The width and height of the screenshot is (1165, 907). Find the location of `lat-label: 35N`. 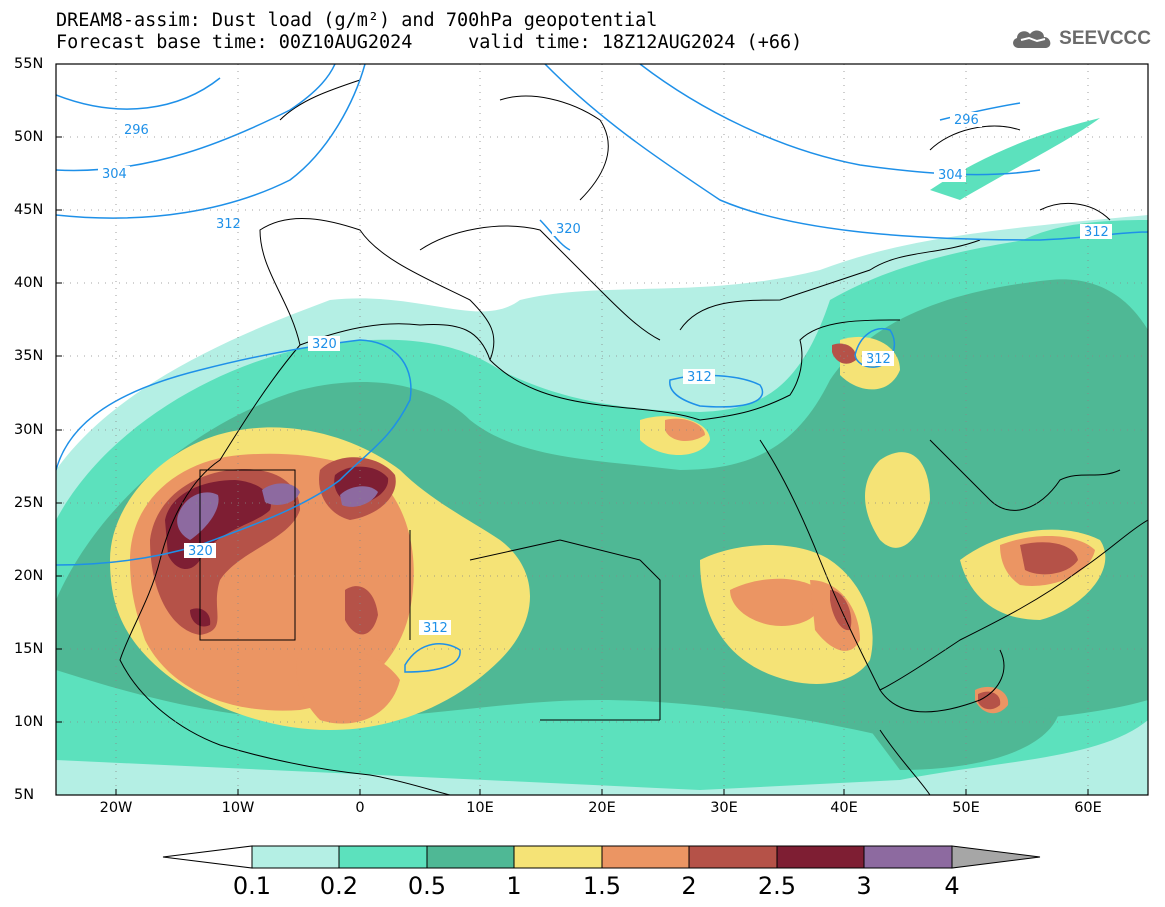

lat-label: 35N is located at coordinates (29, 356).